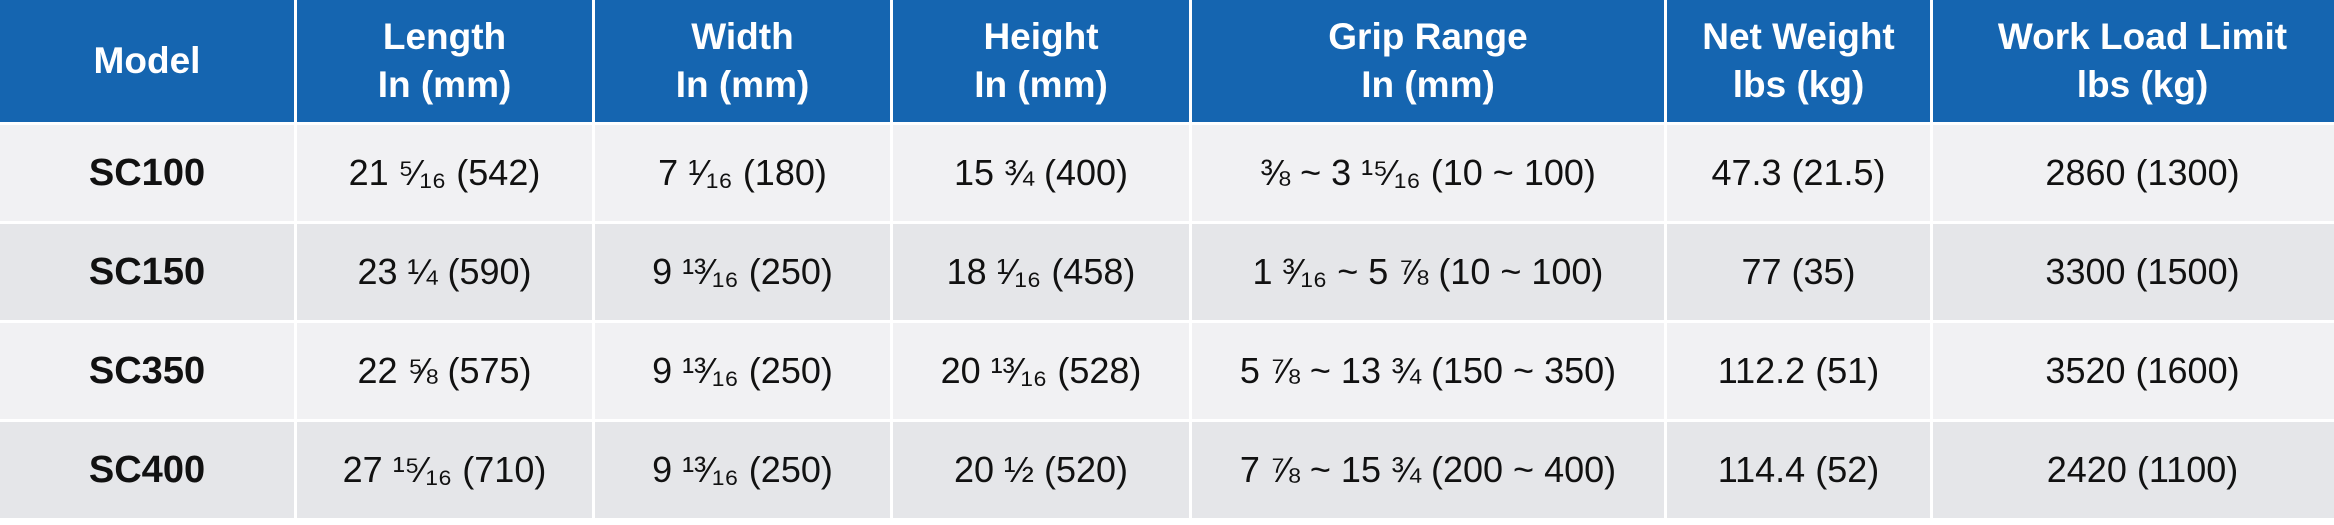  What do you see at coordinates (1428, 371) in the screenshot?
I see `data-cell: 5 ⅞ ~ 13 ¾ (150 ~ 350)` at bounding box center [1428, 371].